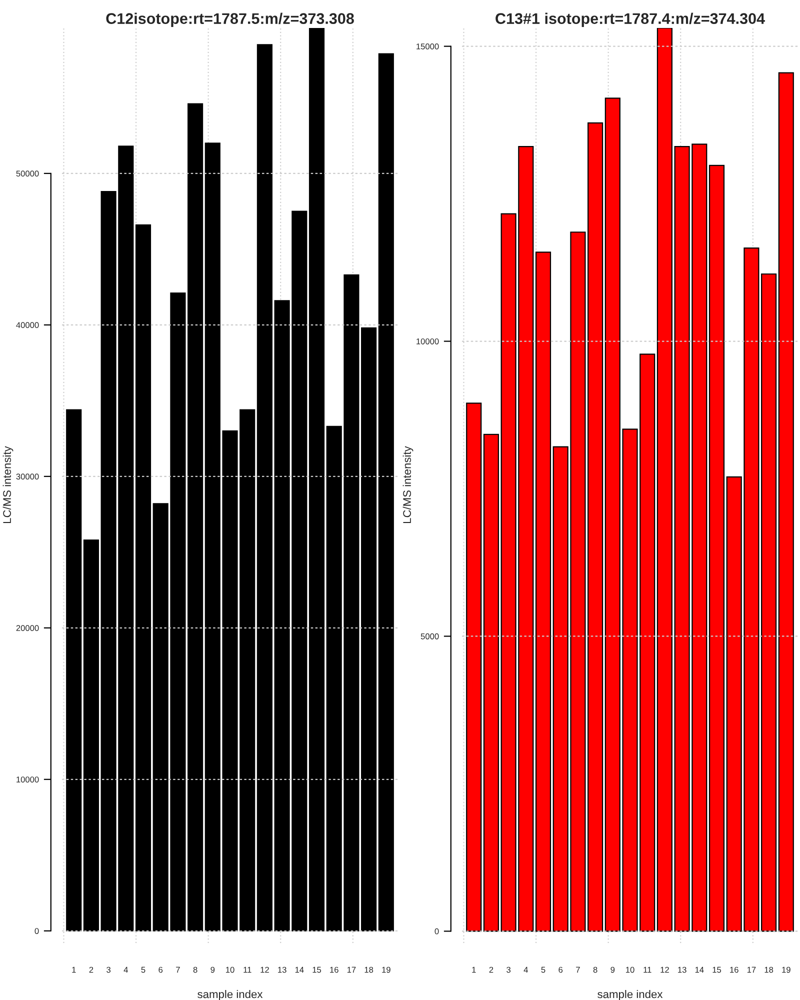  Describe the element at coordinates (427, 46) in the screenshot. I see `y-tick-label: 15000` at that location.